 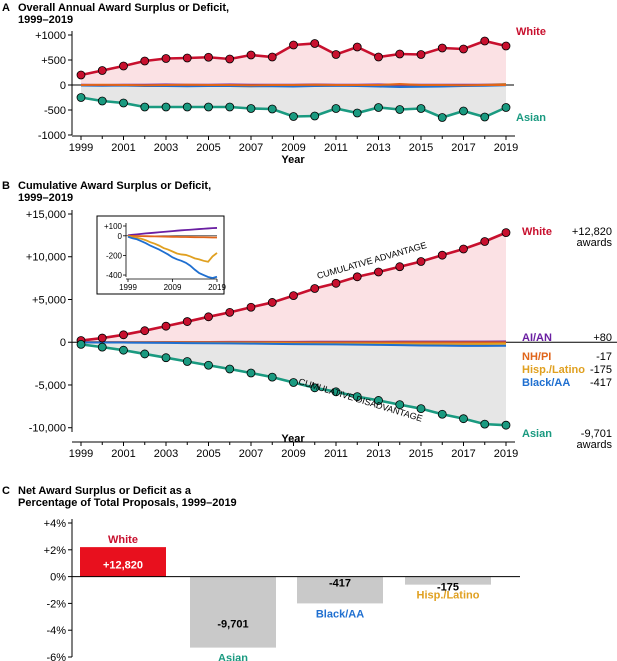 What do you see at coordinates (6, 186) in the screenshot?
I see `panel-b-letter: B` at bounding box center [6, 186].